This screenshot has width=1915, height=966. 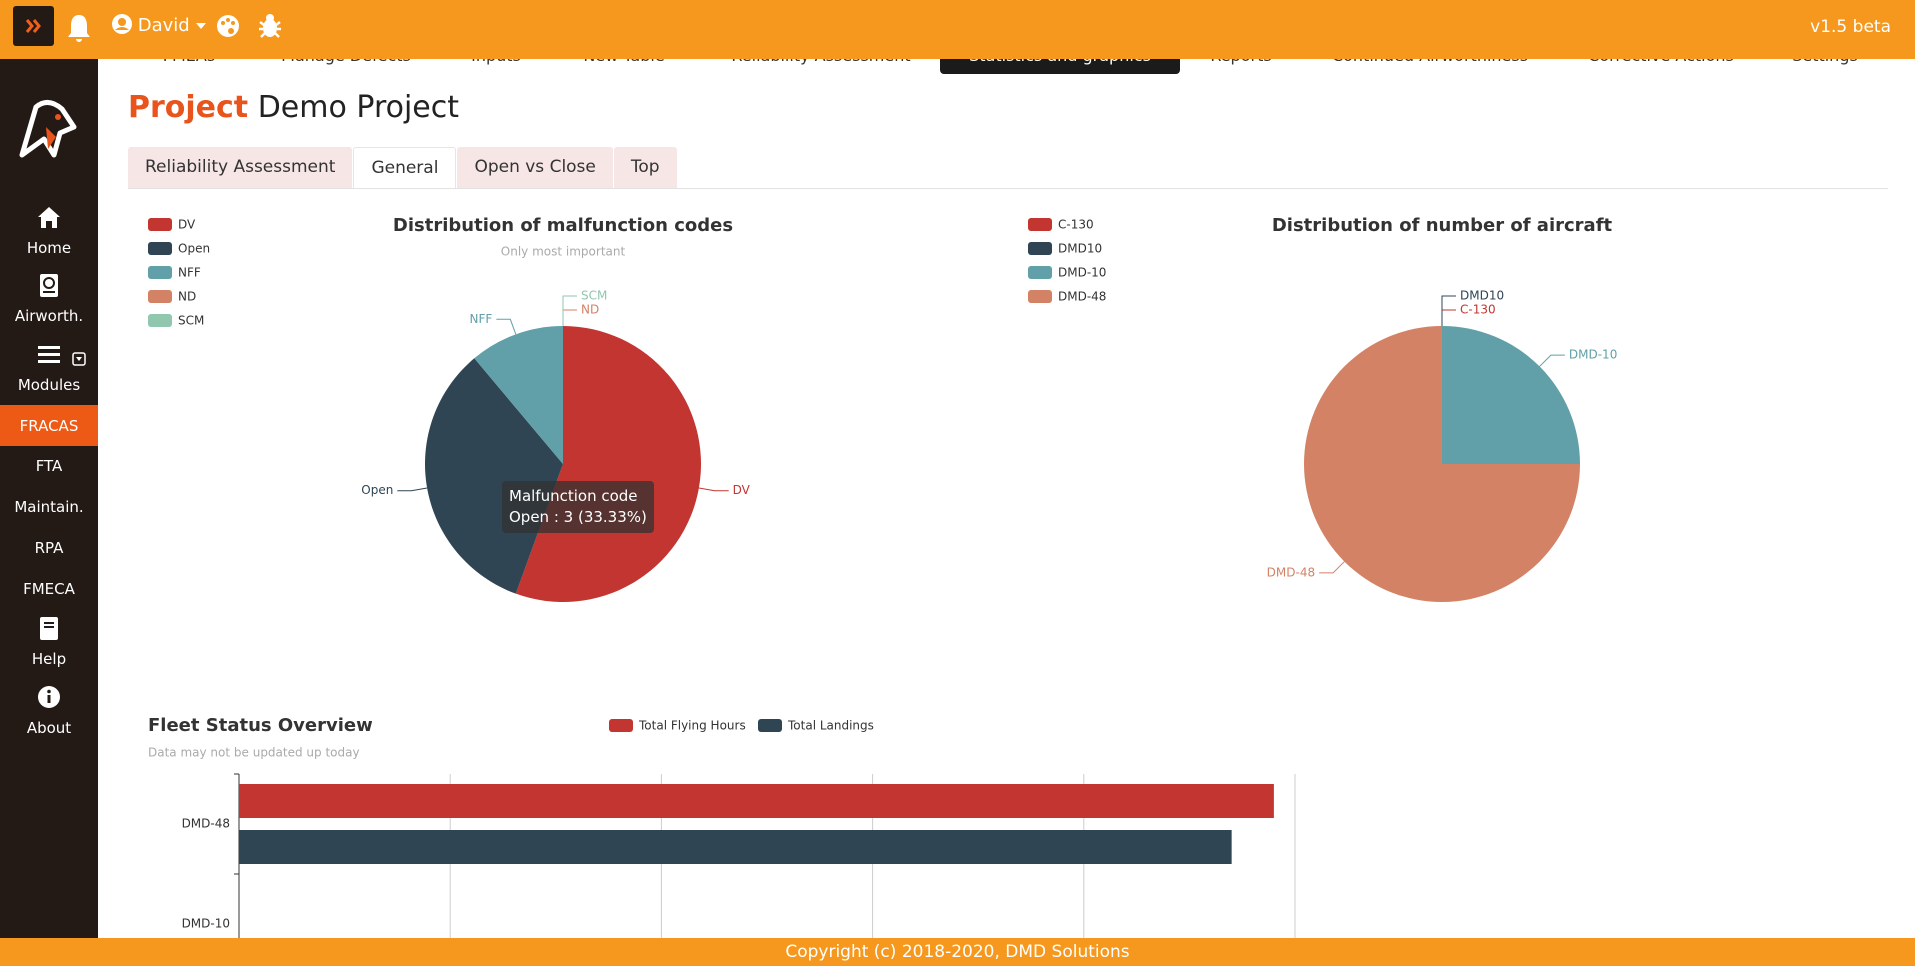 I want to click on logo, so click(x=47, y=129).